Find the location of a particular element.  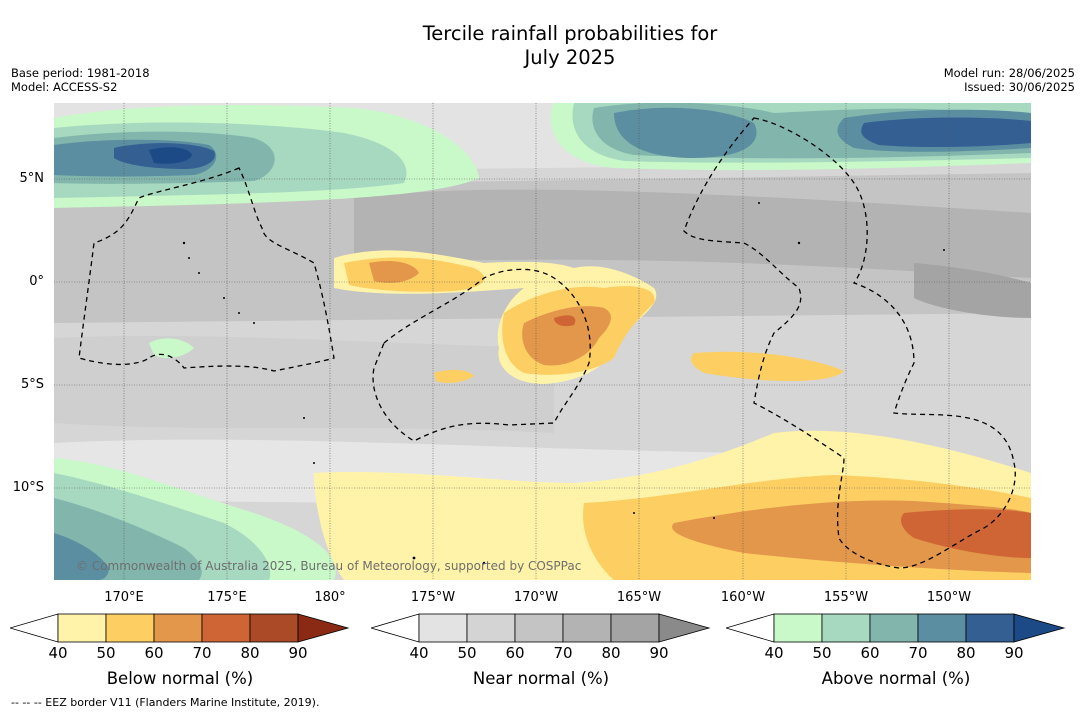

colorbar-above-segments is located at coordinates (894, 628).